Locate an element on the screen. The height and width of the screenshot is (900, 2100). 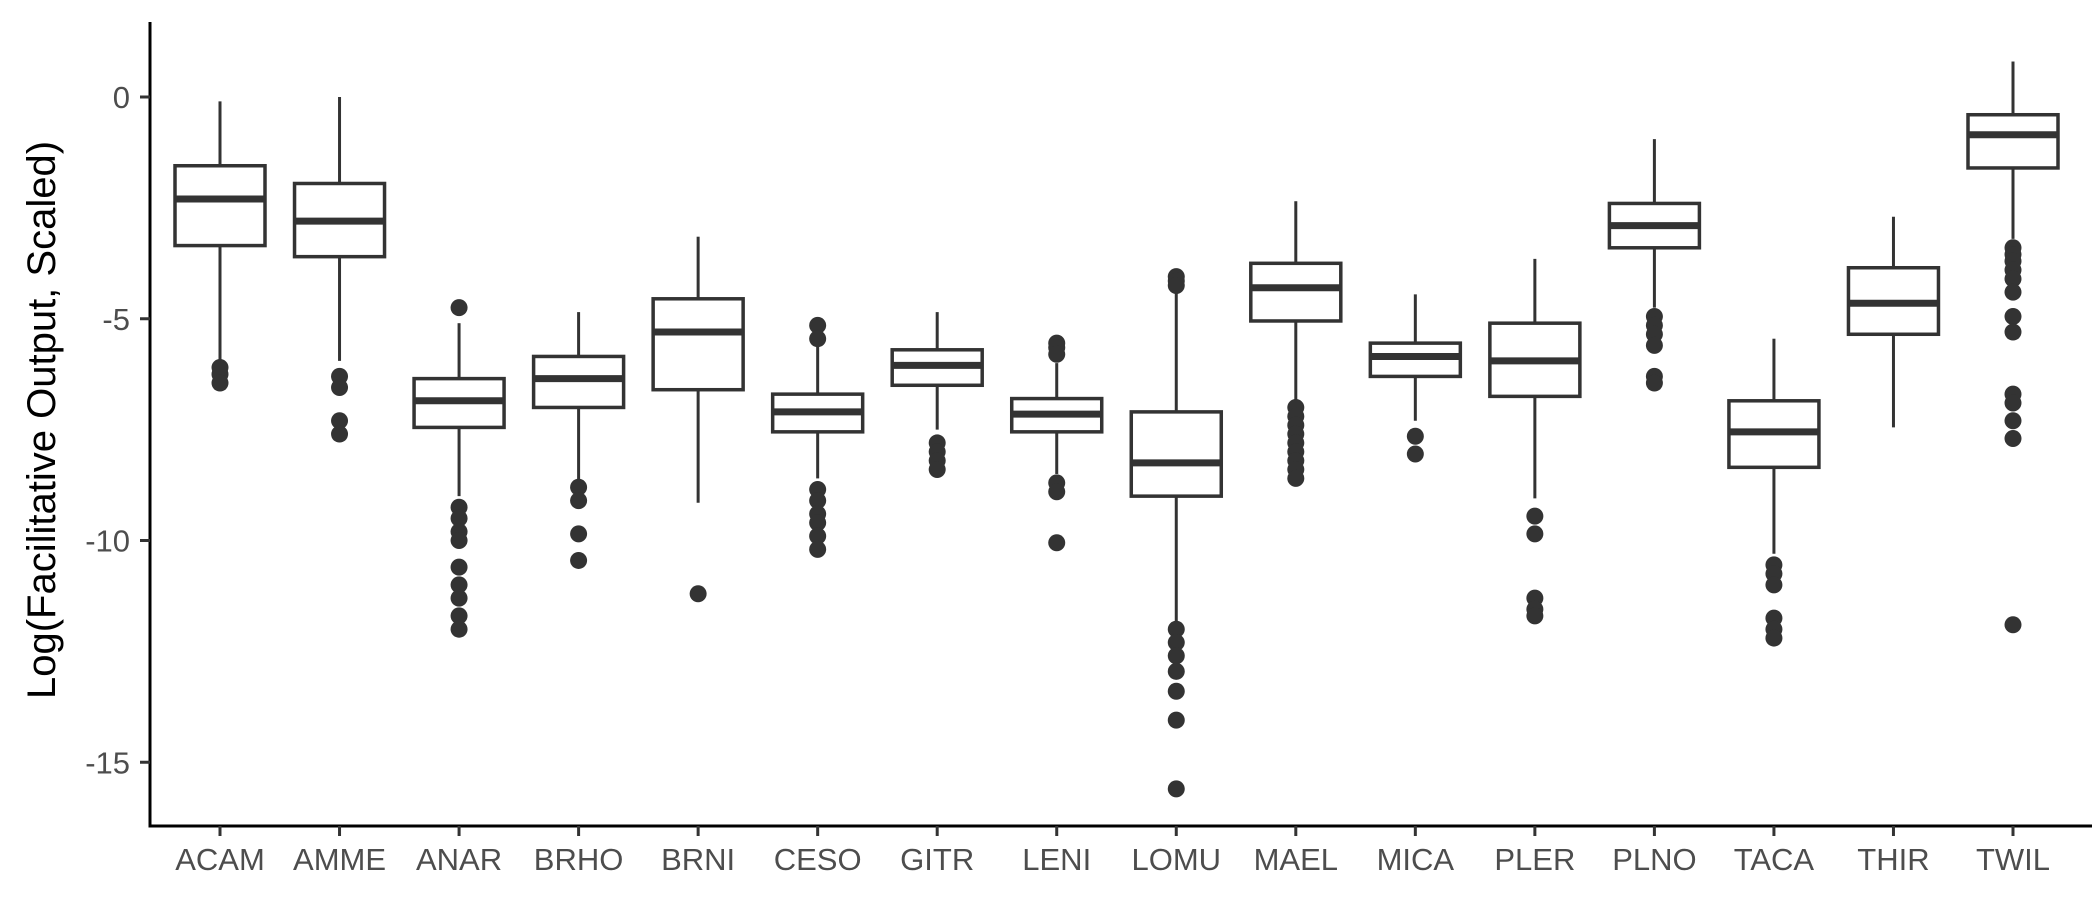
x-tick-label: THIR is located at coordinates (1893, 859).